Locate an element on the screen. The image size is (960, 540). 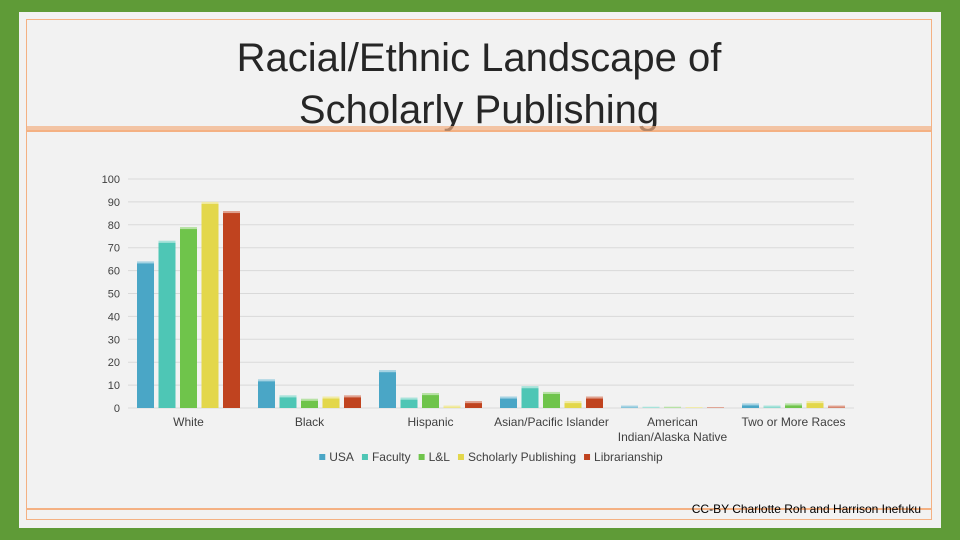
x-tick-label: Black is located at coordinates (310, 422).